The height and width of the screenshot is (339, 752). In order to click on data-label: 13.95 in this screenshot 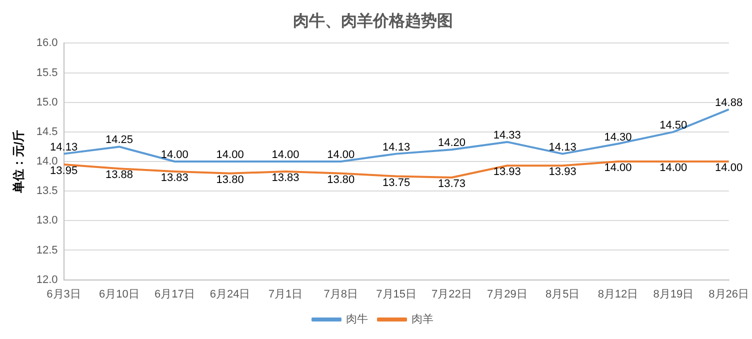, I will do `click(64, 170)`.